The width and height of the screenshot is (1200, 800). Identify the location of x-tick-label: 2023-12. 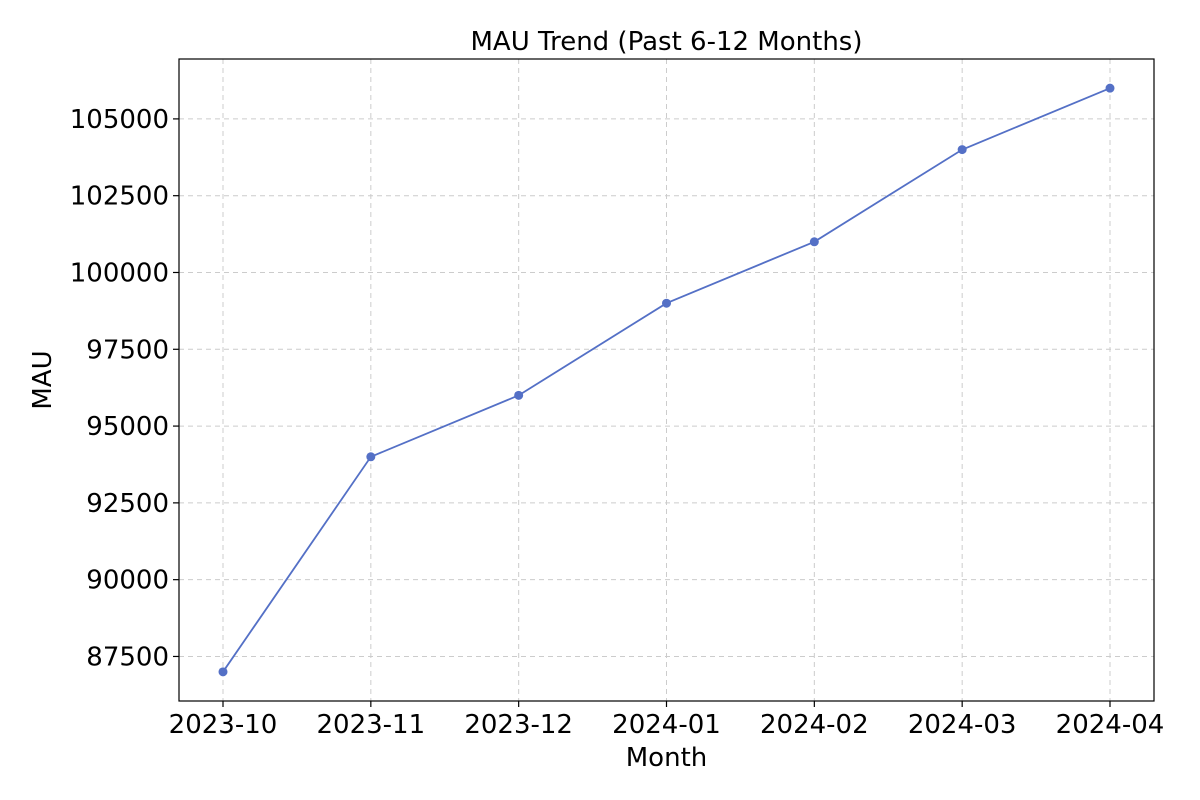
(518, 725).